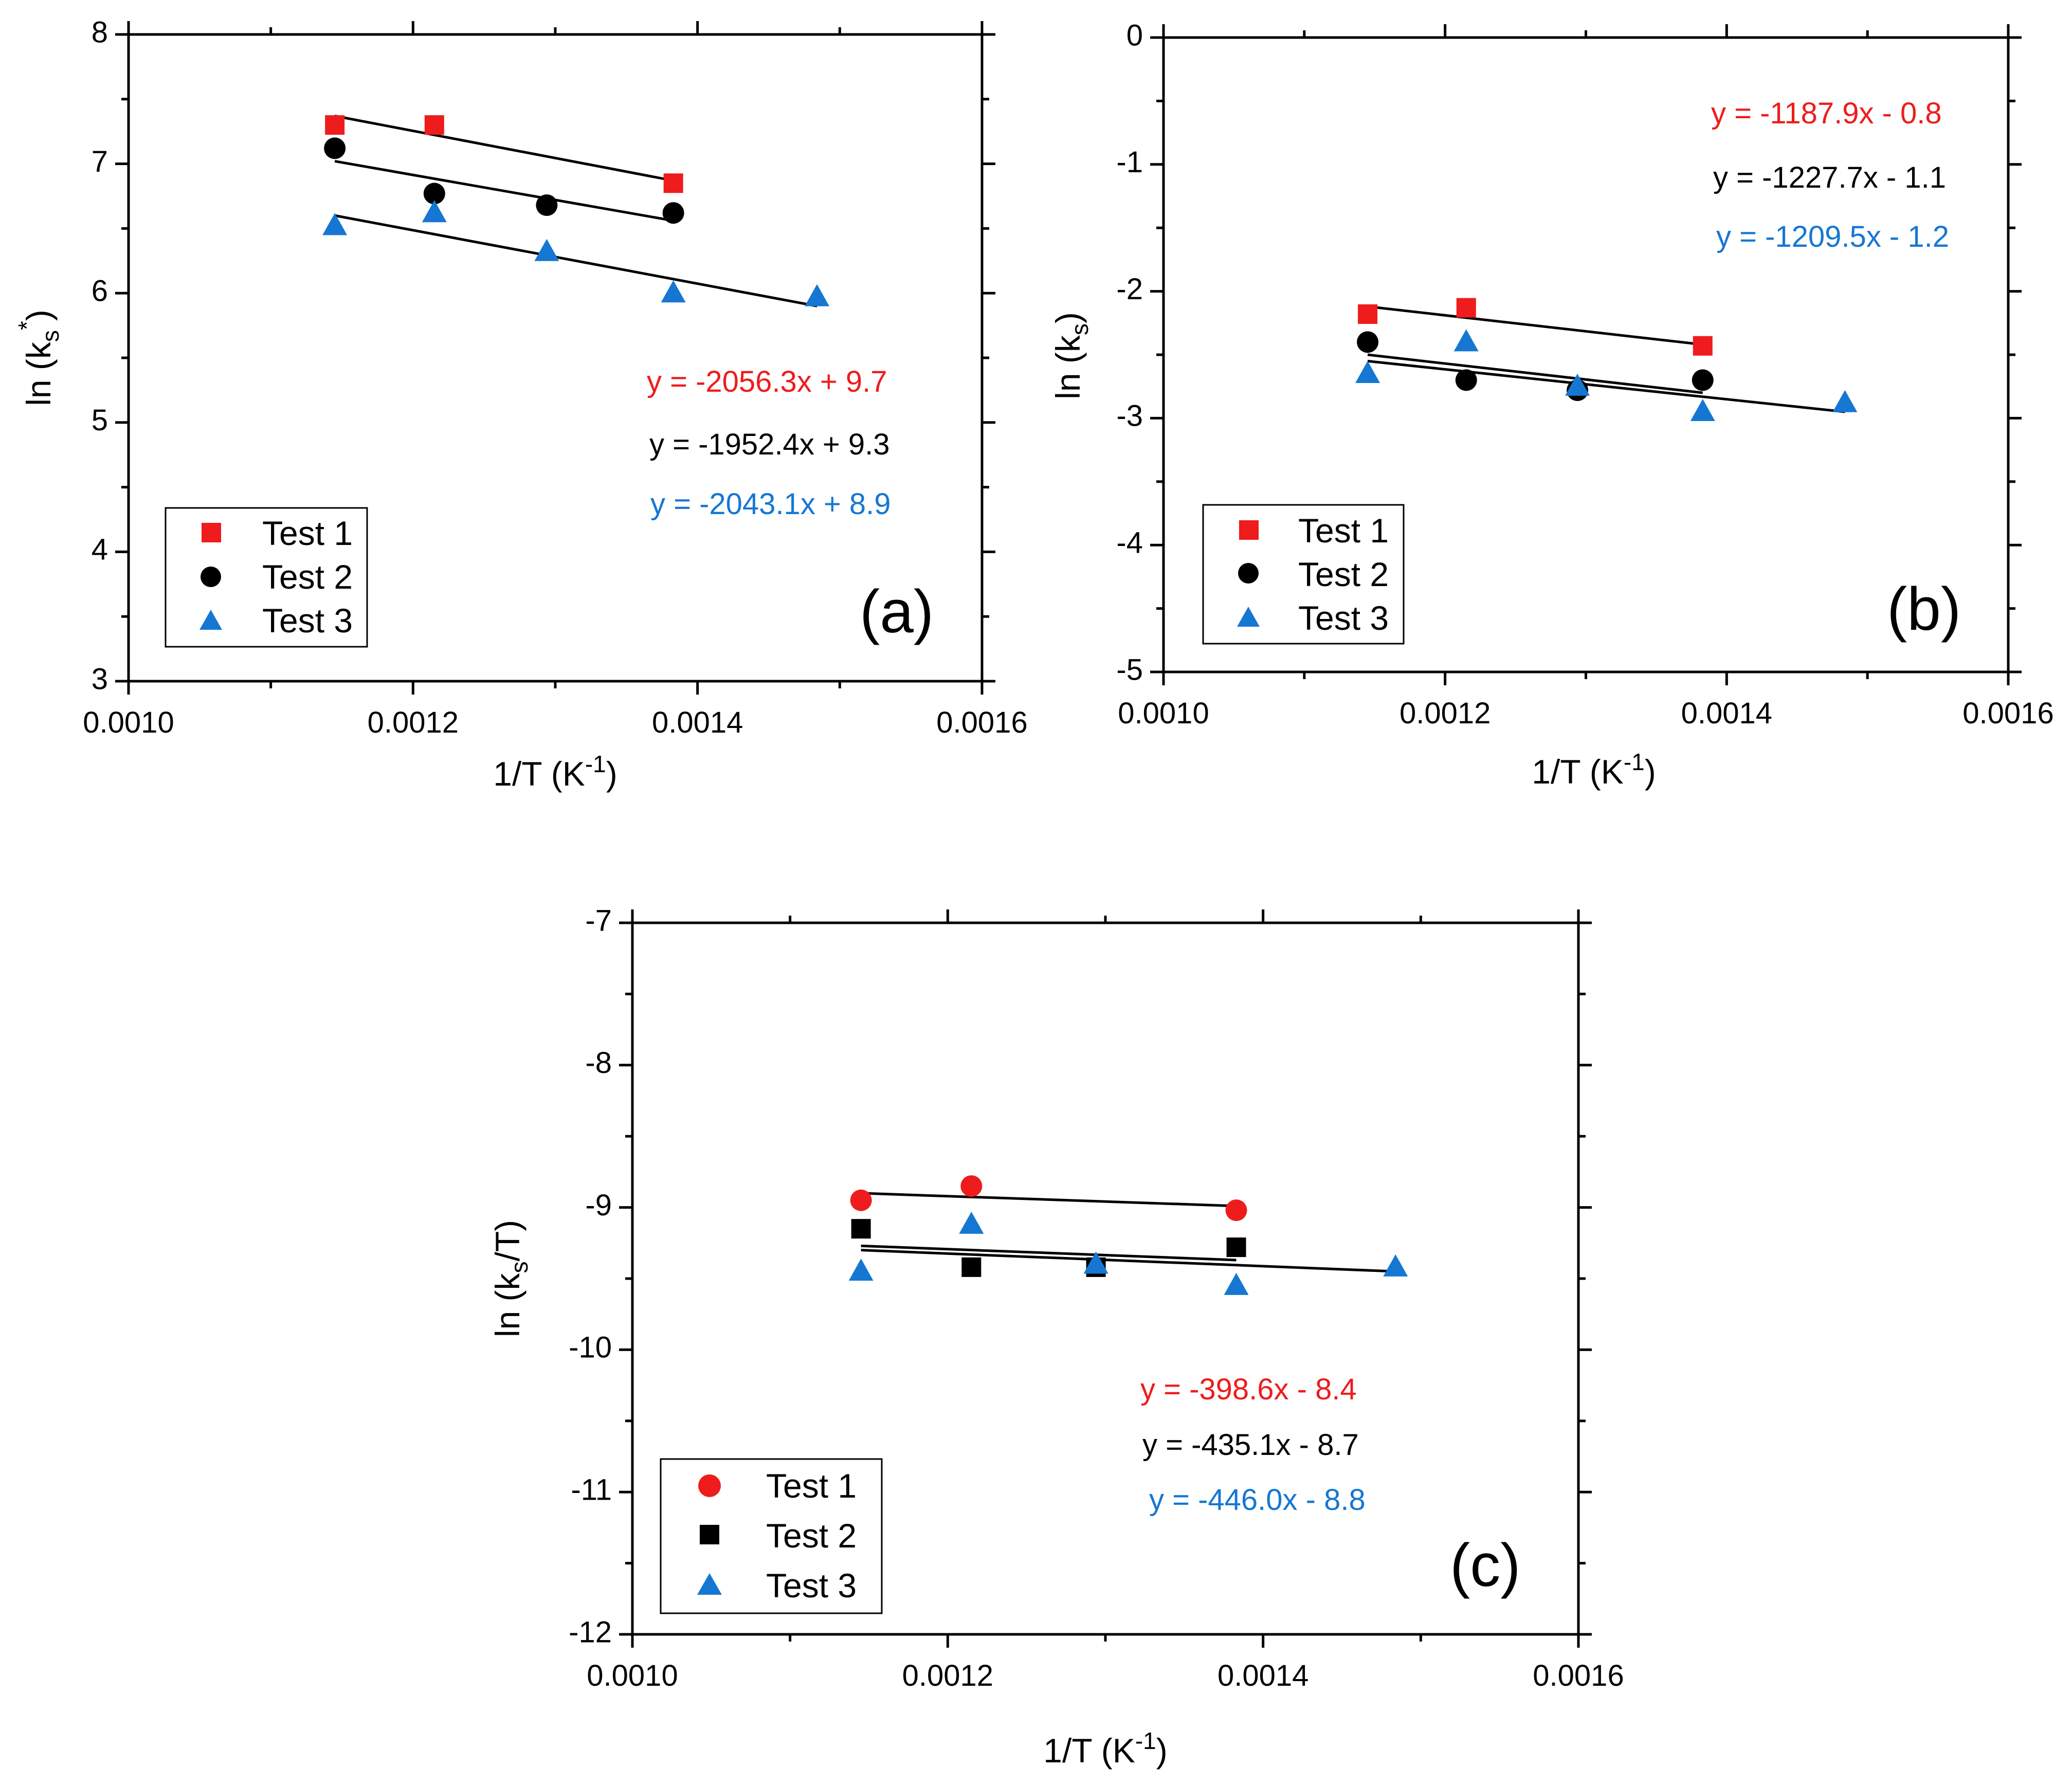  Describe the element at coordinates (555, 772) in the screenshot. I see `x-axis-label: 1/T (K-1)` at that location.